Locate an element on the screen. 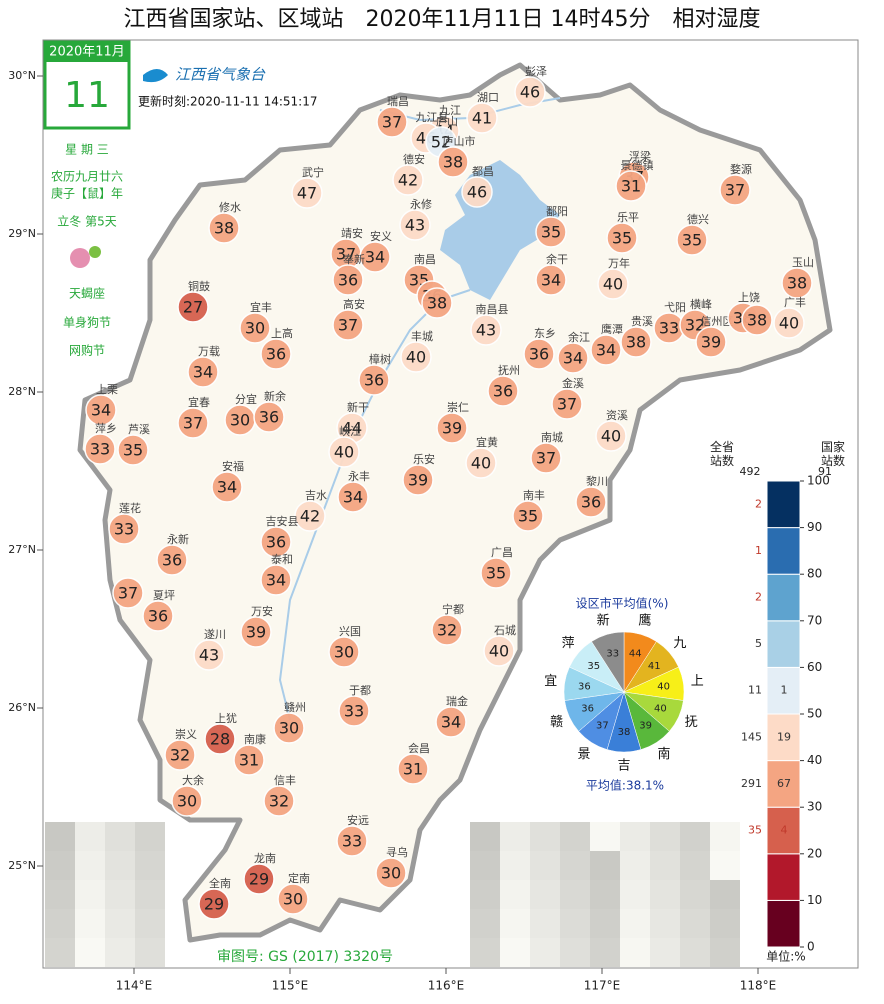 This screenshot has height=1004, width=884. station-name: 宁都 is located at coordinates (453, 609).